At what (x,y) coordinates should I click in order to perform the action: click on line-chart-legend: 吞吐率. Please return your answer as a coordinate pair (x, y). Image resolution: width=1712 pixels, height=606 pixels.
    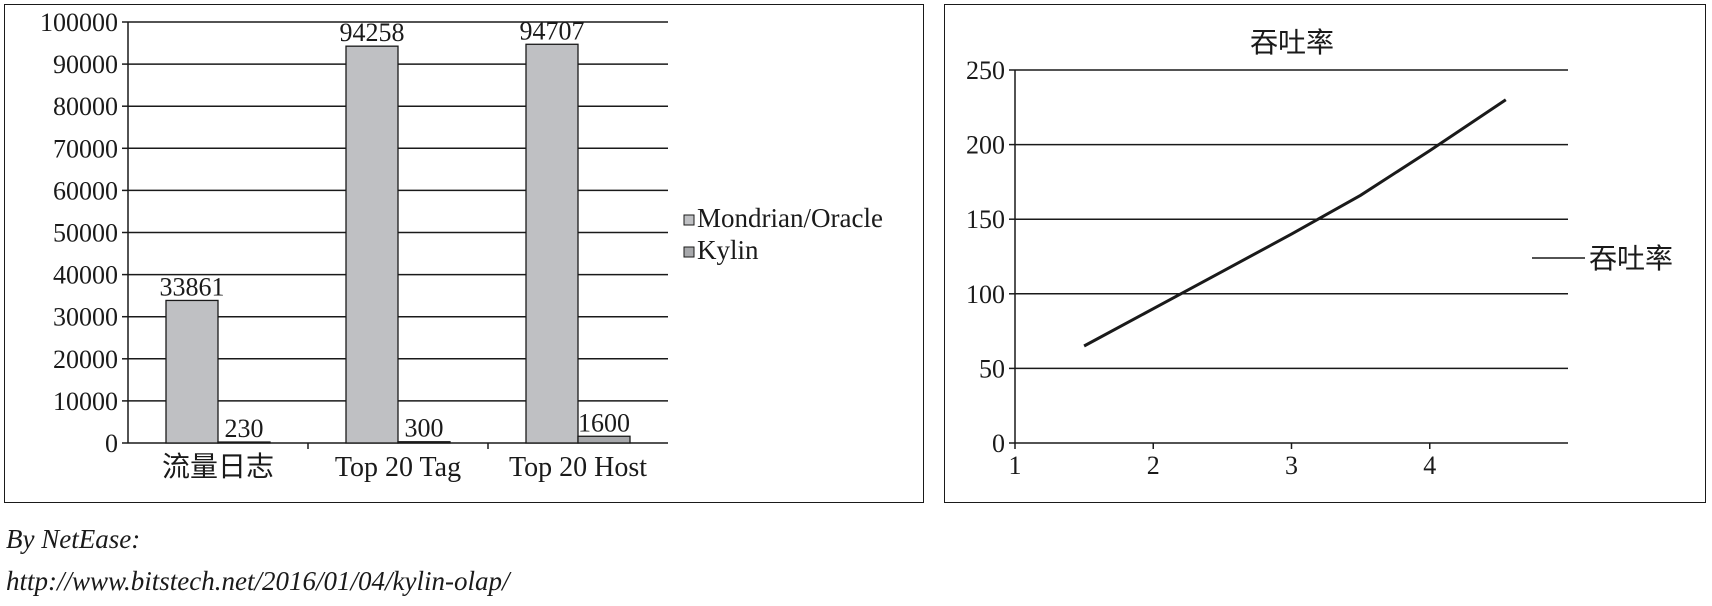
    Looking at the image, I should click on (1602, 259).